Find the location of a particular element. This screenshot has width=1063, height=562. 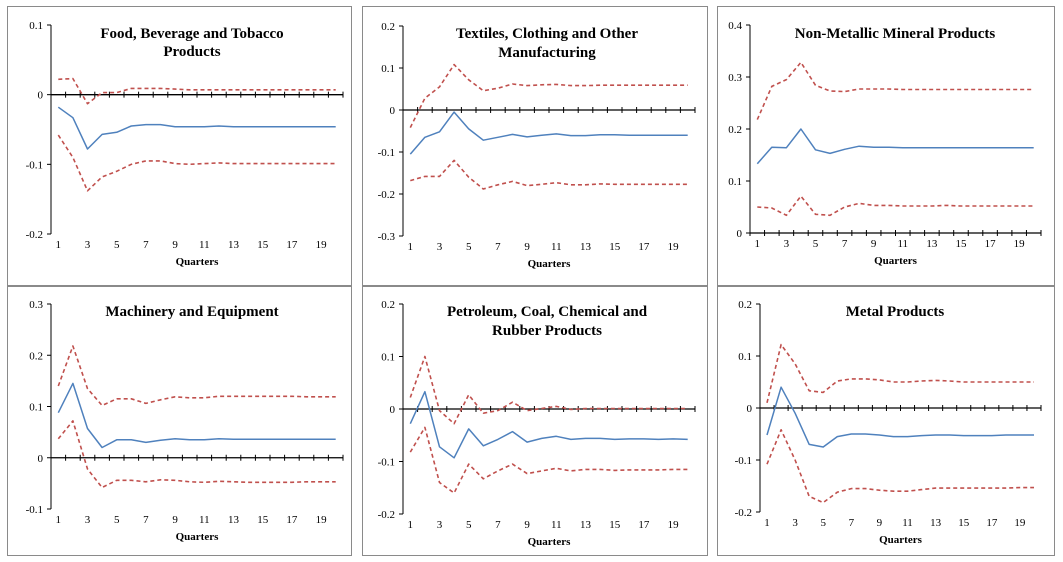

chart-title-line: Machinery and Equipment is located at coordinates (191, 312).